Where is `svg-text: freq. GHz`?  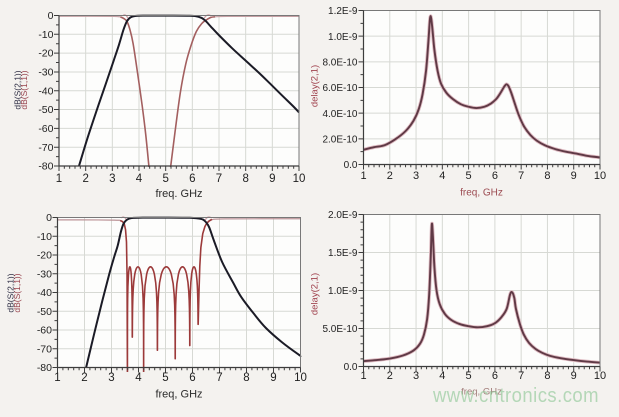
svg-text: freq. GHz is located at coordinates (178, 194).